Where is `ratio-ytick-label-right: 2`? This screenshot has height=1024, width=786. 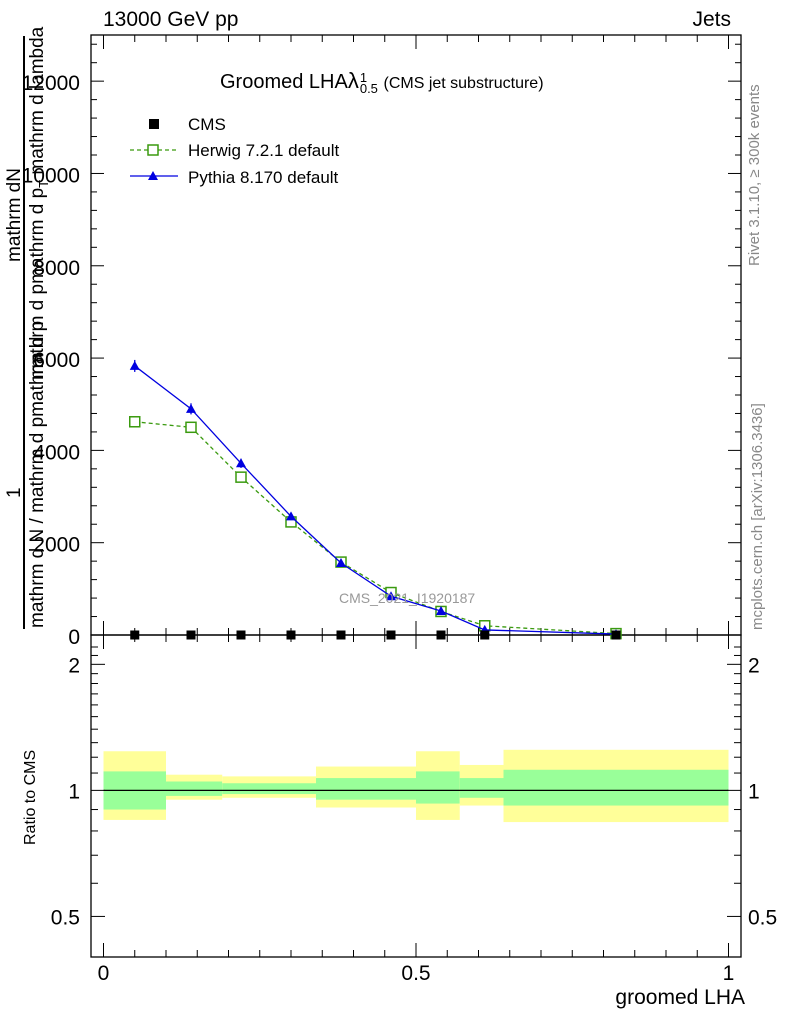 ratio-ytick-label-right: 2 is located at coordinates (754, 665).